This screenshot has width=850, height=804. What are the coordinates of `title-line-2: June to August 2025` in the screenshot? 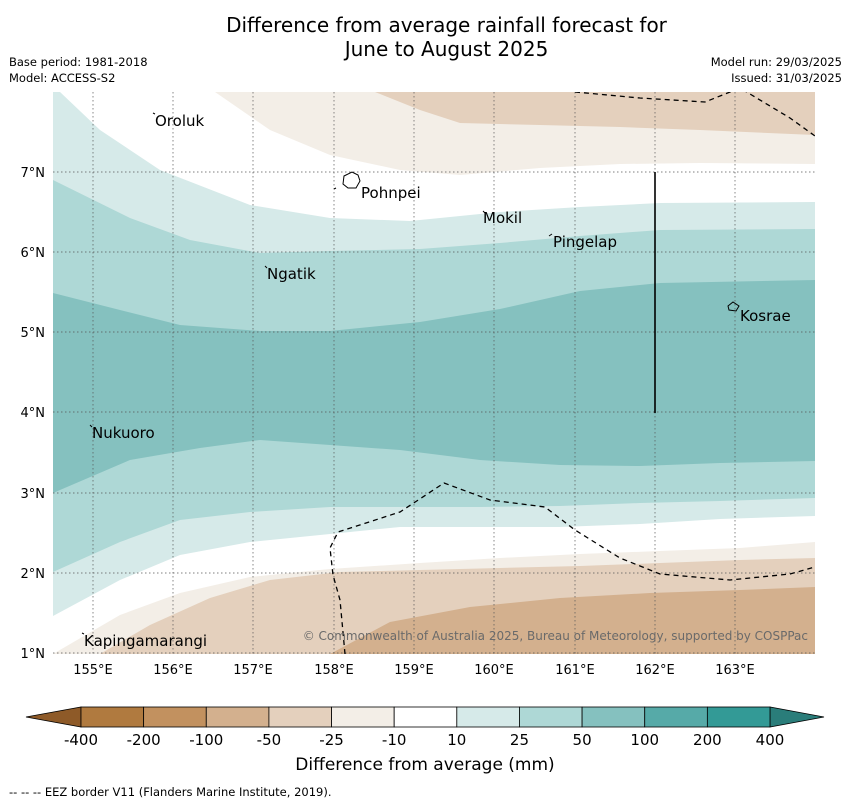 It's located at (446, 49).